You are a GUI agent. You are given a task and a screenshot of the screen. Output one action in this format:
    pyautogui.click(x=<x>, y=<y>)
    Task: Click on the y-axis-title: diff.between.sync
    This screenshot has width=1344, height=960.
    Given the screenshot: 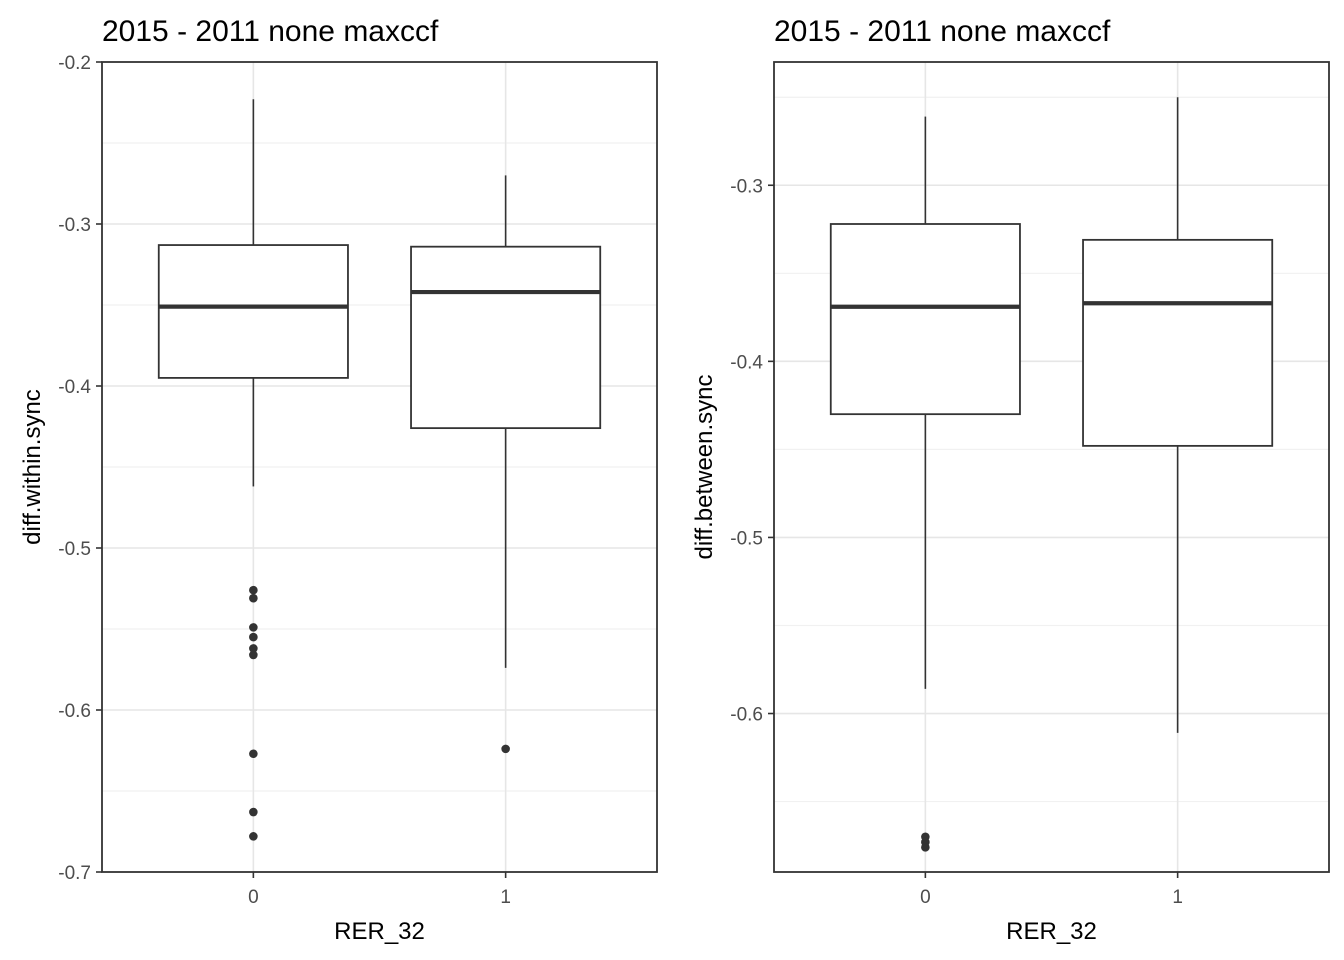 What is the action you would take?
    pyautogui.click(x=704, y=466)
    